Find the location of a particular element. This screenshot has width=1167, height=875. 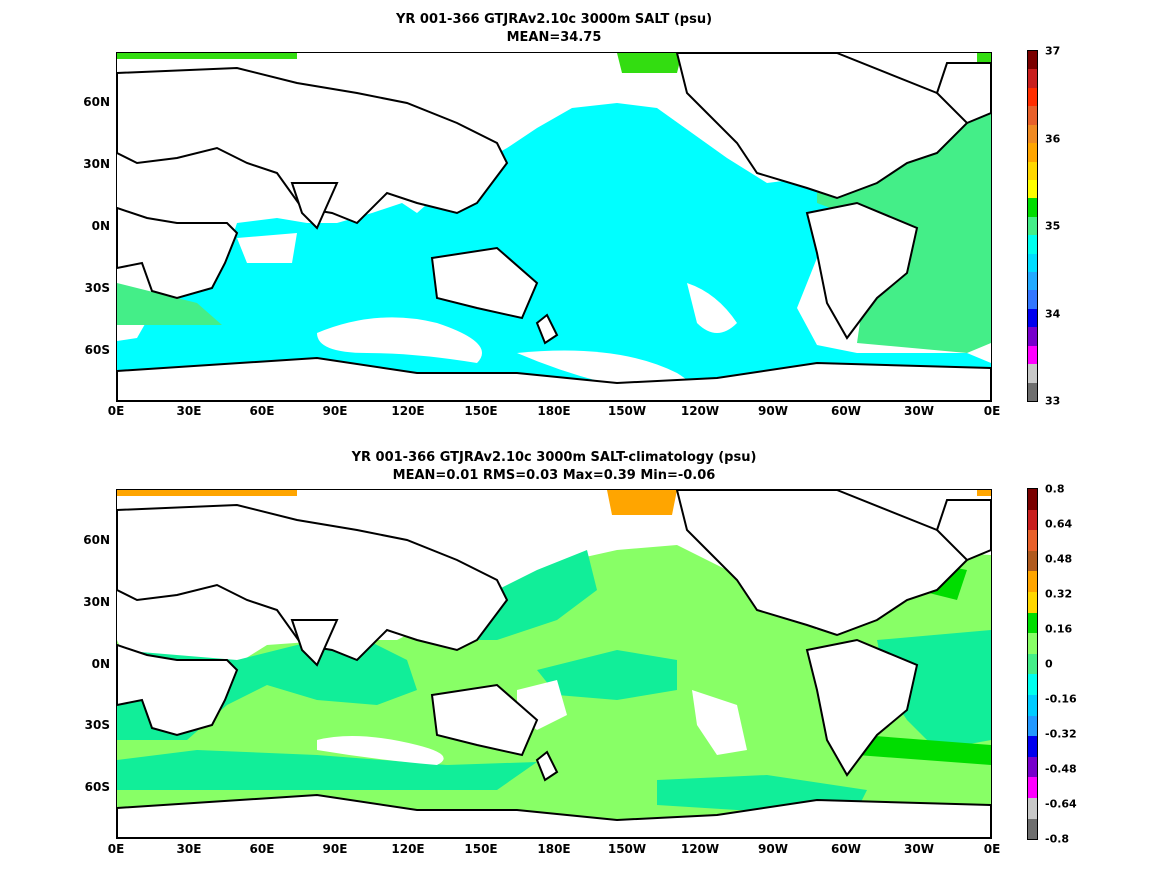

top-chart-subtitle: MEAN=34.75 is located at coordinates (554, 37).